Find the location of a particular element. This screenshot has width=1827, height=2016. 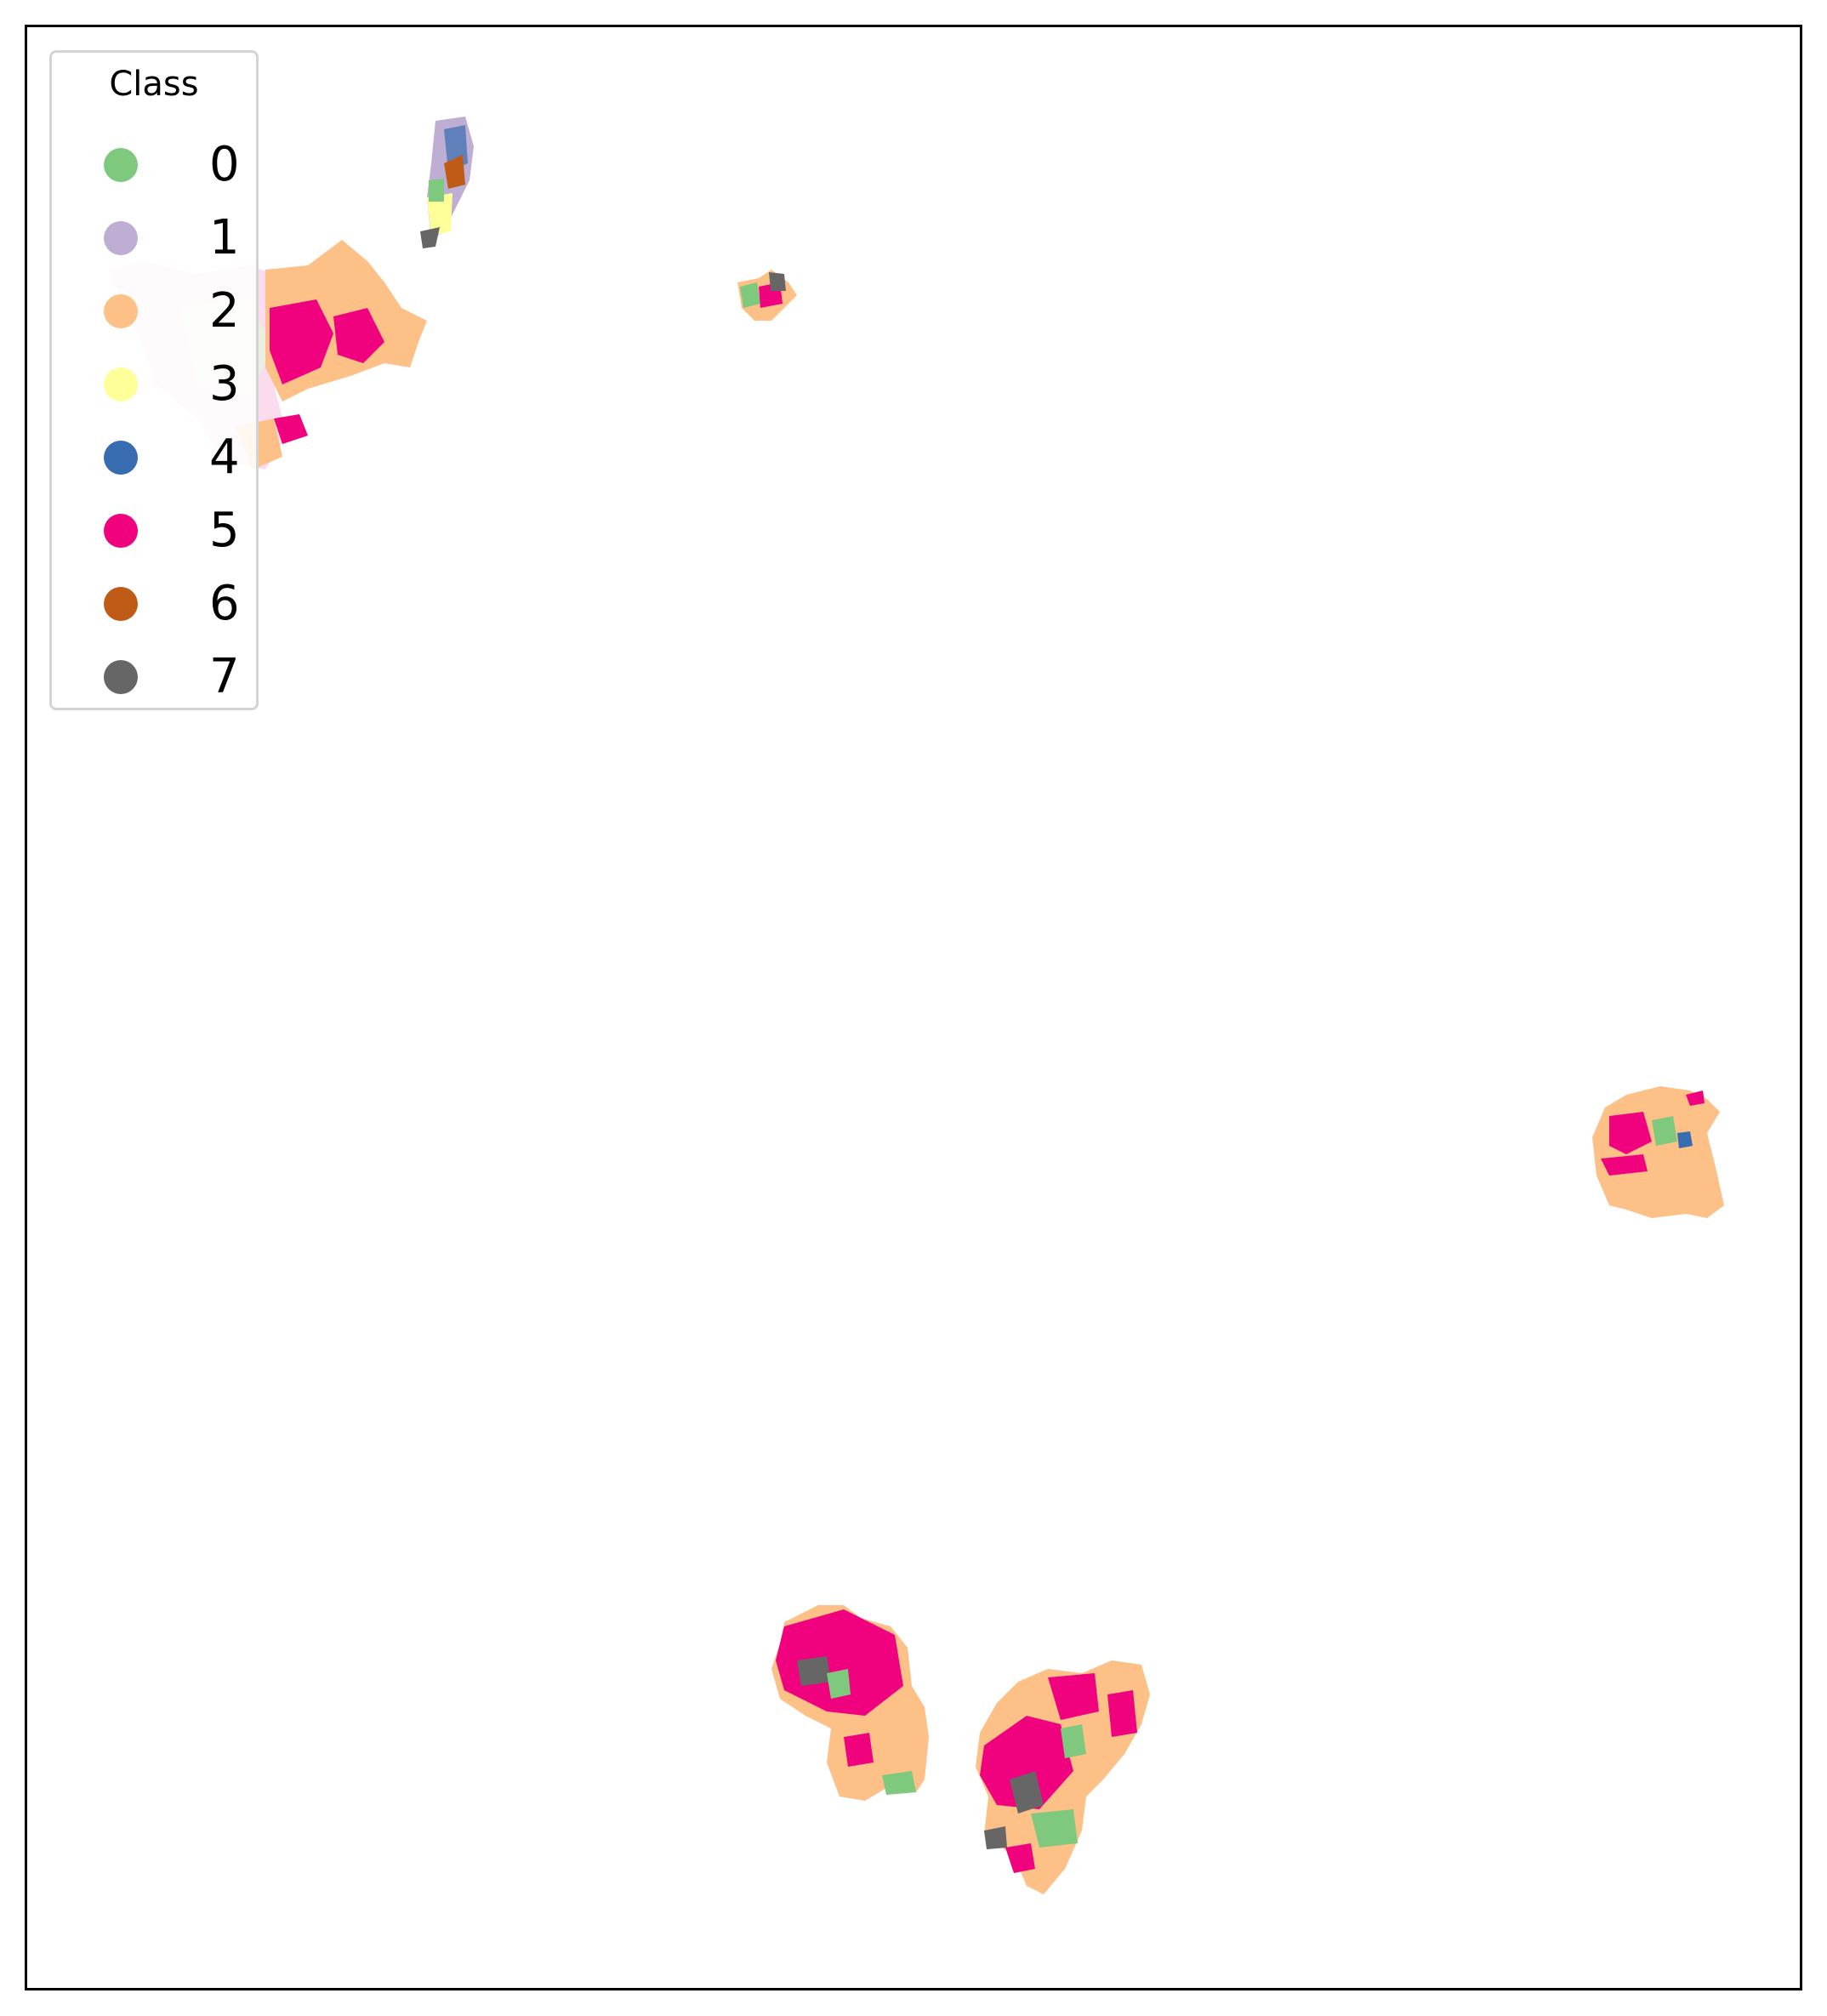

region-top-center-class7 is located at coordinates (777, 281).